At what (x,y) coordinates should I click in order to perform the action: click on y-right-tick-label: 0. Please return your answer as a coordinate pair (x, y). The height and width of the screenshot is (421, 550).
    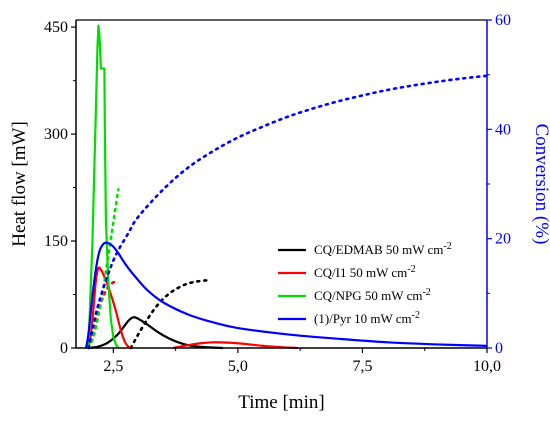
    Looking at the image, I should click on (499, 348).